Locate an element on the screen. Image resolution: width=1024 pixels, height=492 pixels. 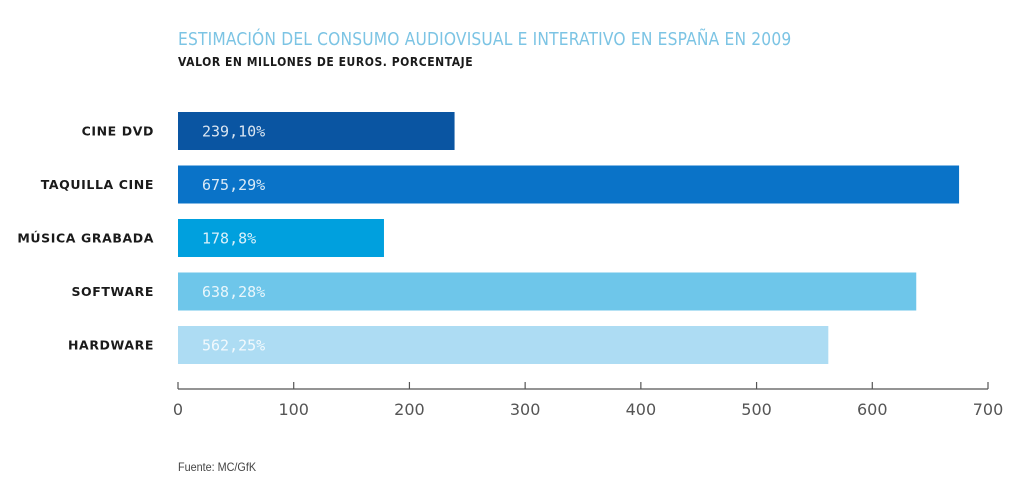
chart-subtitle: VALOR EN MILLONES DE EUROS. PORCENTAJE is located at coordinates (326, 62).